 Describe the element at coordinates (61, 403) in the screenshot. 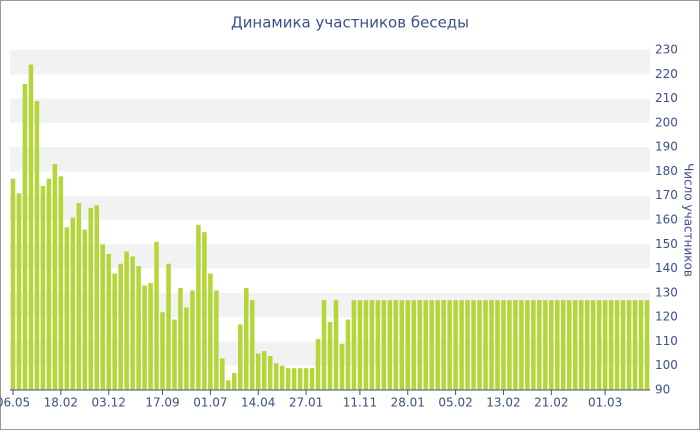

I see `x-tick-label: 18.02` at that location.